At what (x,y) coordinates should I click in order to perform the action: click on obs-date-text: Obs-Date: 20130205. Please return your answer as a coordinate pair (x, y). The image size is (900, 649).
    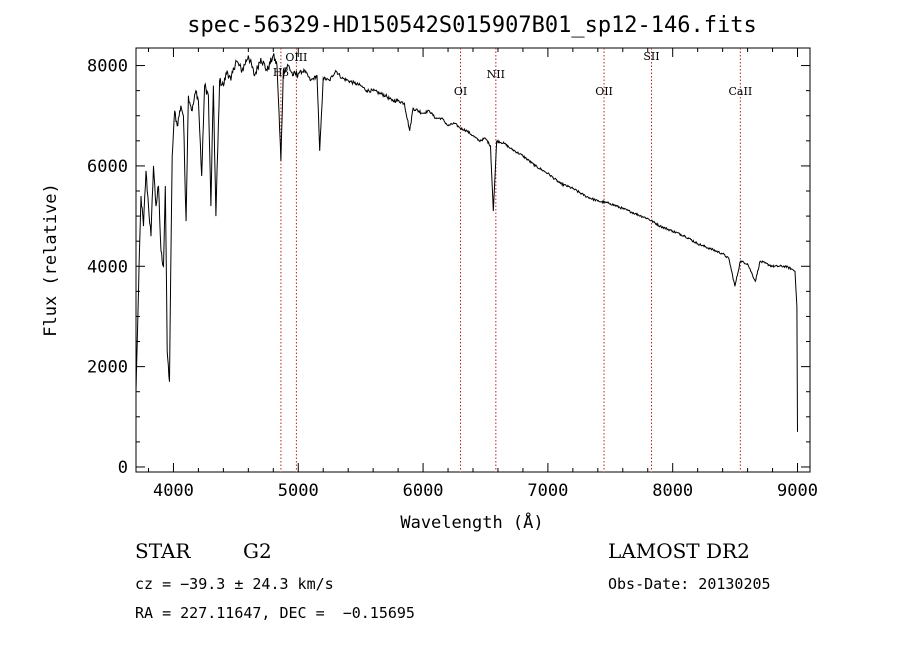
    Looking at the image, I should click on (689, 584).